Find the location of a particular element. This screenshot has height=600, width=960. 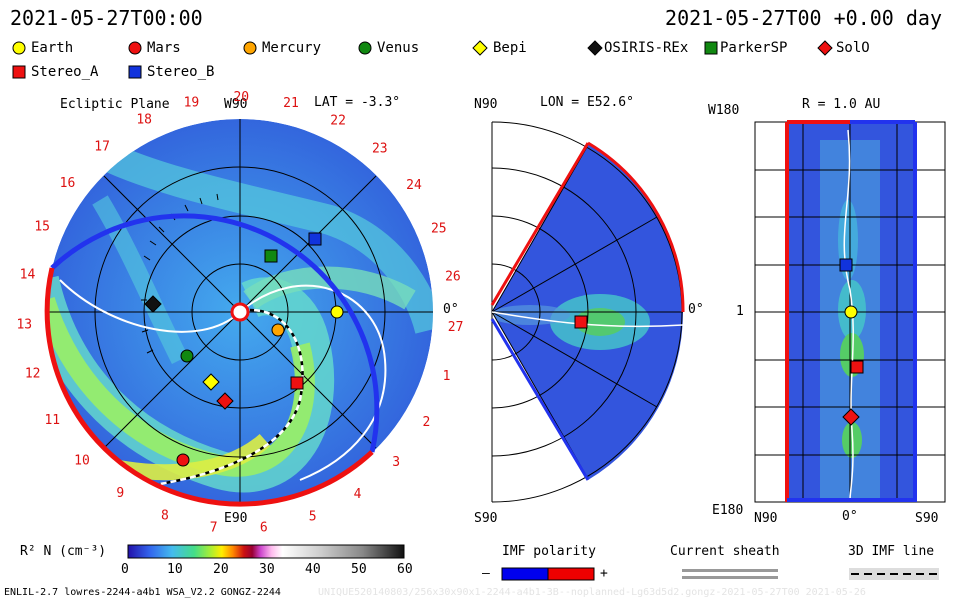

right-timestamp: 2021-05-27T00 +0.00 day is located at coordinates (803, 18).